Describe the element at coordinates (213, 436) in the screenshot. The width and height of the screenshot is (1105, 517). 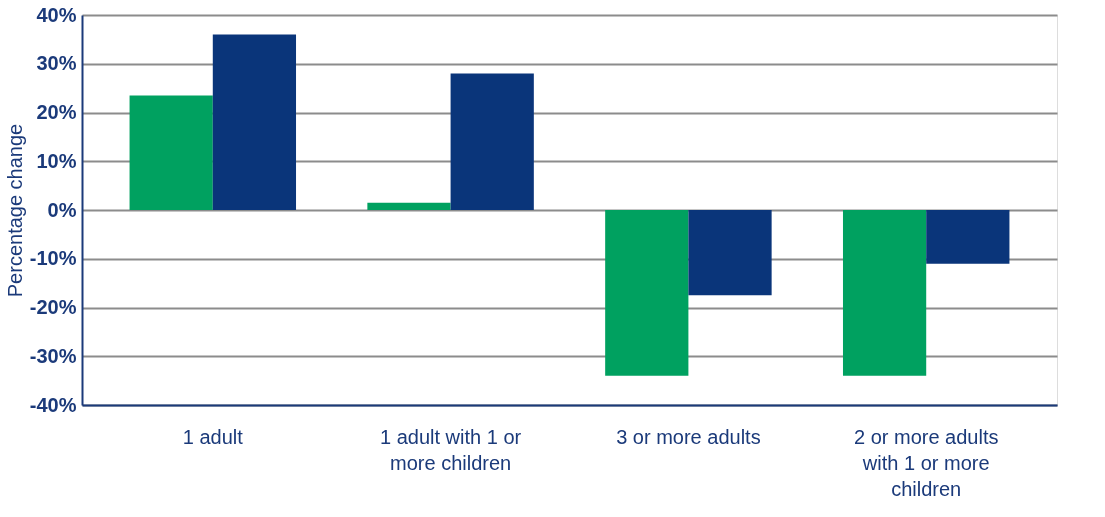
I see `x-tick-label: 1 adult` at that location.